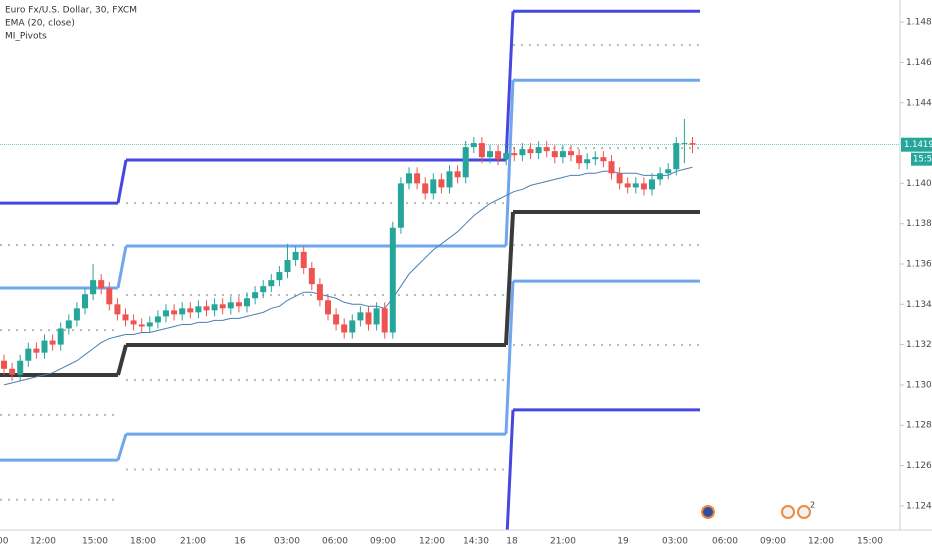 This screenshot has height=550, width=932. What do you see at coordinates (870, 542) in the screenshot?
I see `x-tick-label: 15:00` at bounding box center [870, 542].